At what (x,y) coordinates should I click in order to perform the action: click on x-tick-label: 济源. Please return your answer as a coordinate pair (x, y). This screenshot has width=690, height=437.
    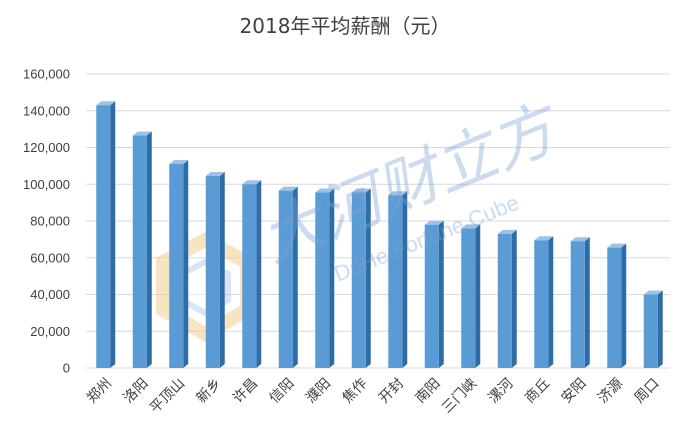
    Looking at the image, I should click on (610, 391).